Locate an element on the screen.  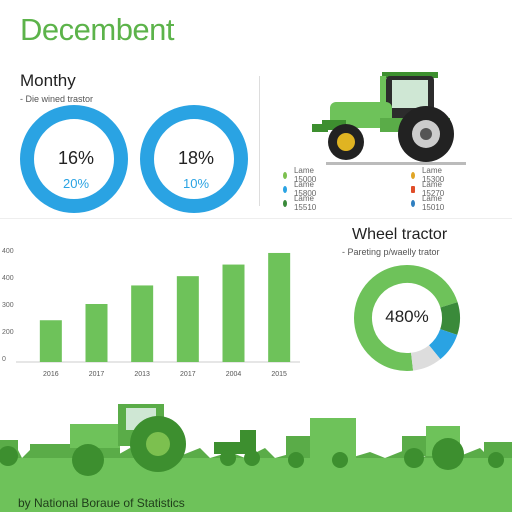
wheel-tractor-title: Wheel tractor is located at coordinates (400, 234).